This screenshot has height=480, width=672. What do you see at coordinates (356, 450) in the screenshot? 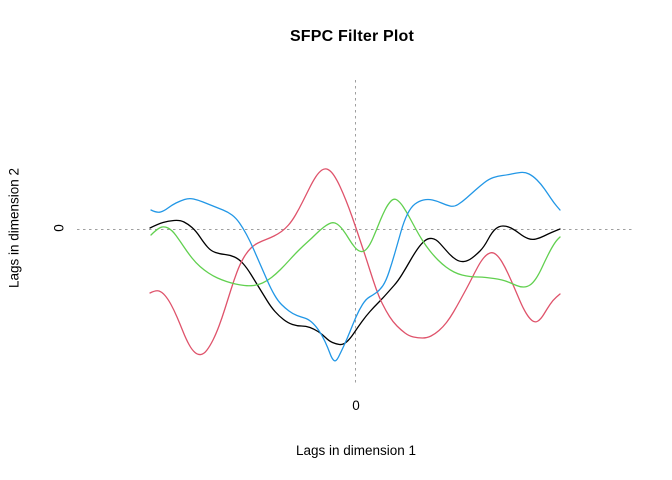
I see `x-axis-label: Lags in dimension 1` at bounding box center [356, 450].